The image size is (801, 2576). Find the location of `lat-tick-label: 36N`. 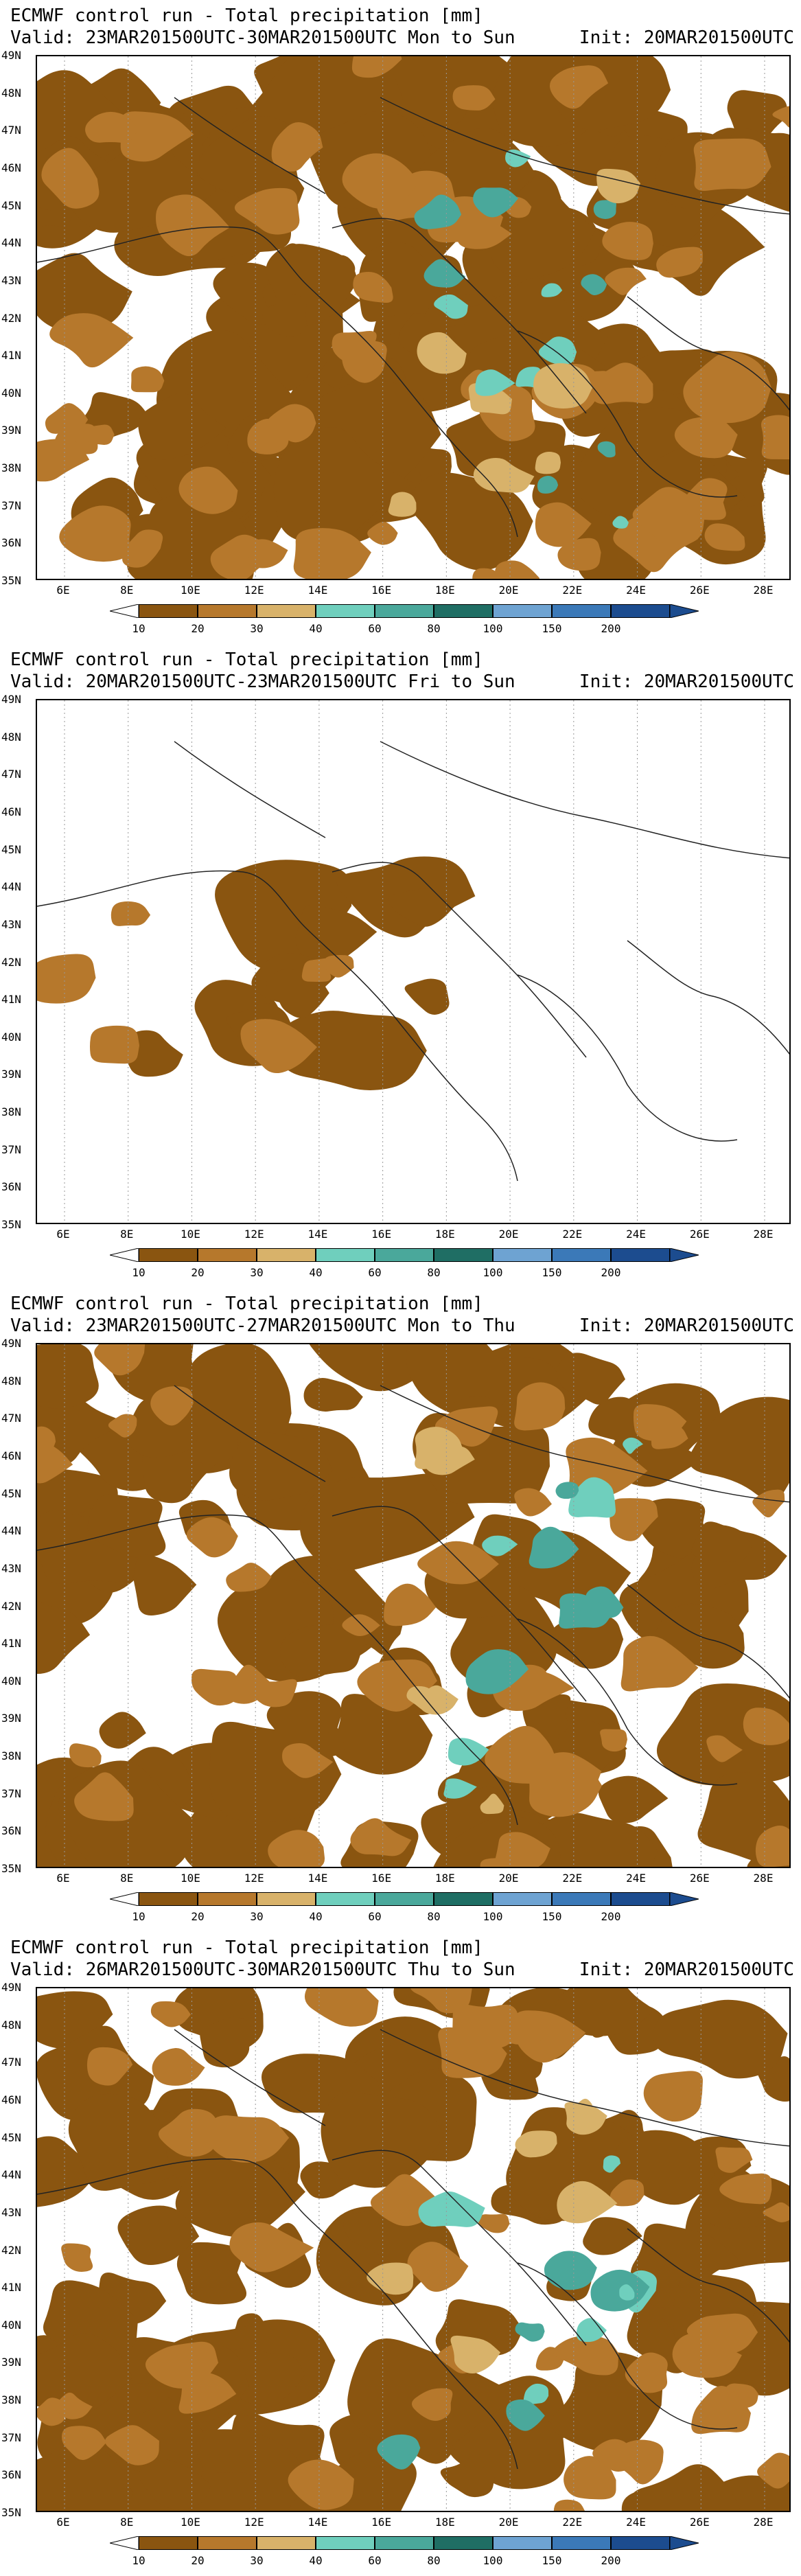

lat-tick-label: 36N is located at coordinates (11, 2475).